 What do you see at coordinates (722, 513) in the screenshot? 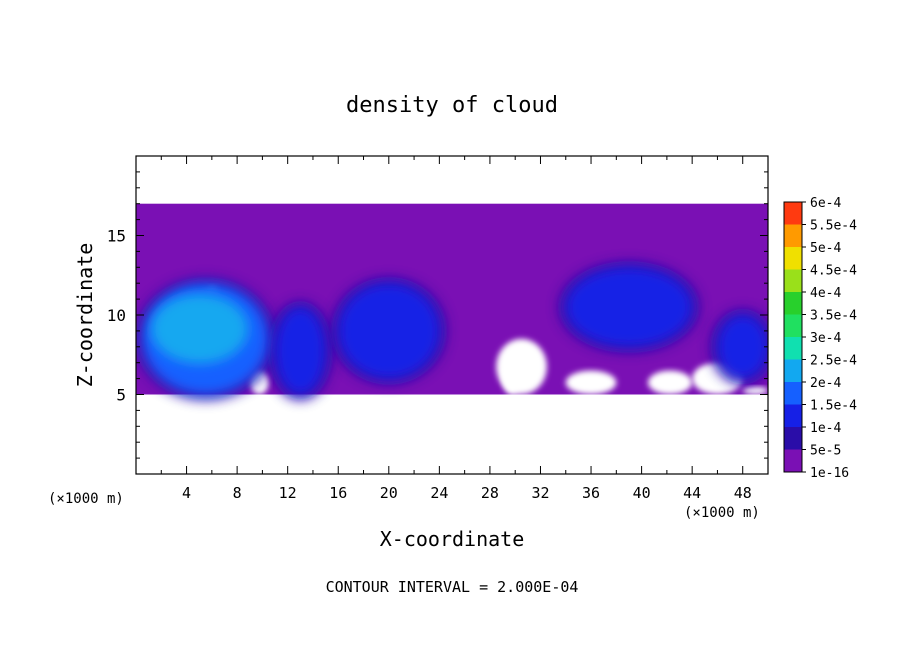
I see `x-unit-label: (×1000 m)` at bounding box center [722, 513].